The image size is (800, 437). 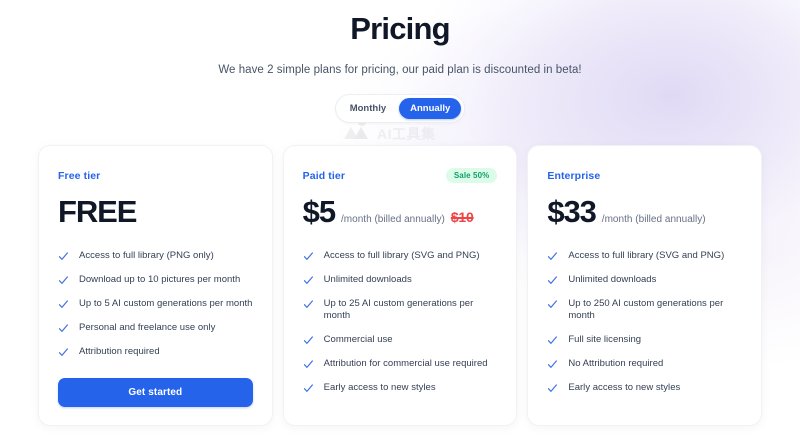 What do you see at coordinates (430, 108) in the screenshot?
I see `toggle-option-annually: Annually` at bounding box center [430, 108].